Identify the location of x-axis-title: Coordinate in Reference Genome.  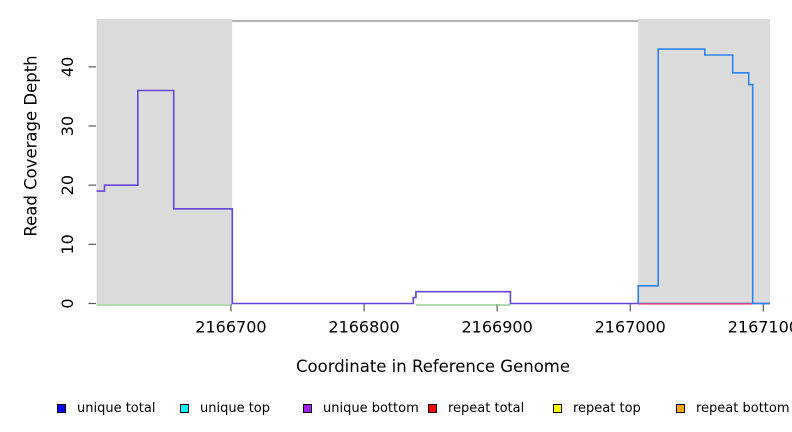
(433, 366).